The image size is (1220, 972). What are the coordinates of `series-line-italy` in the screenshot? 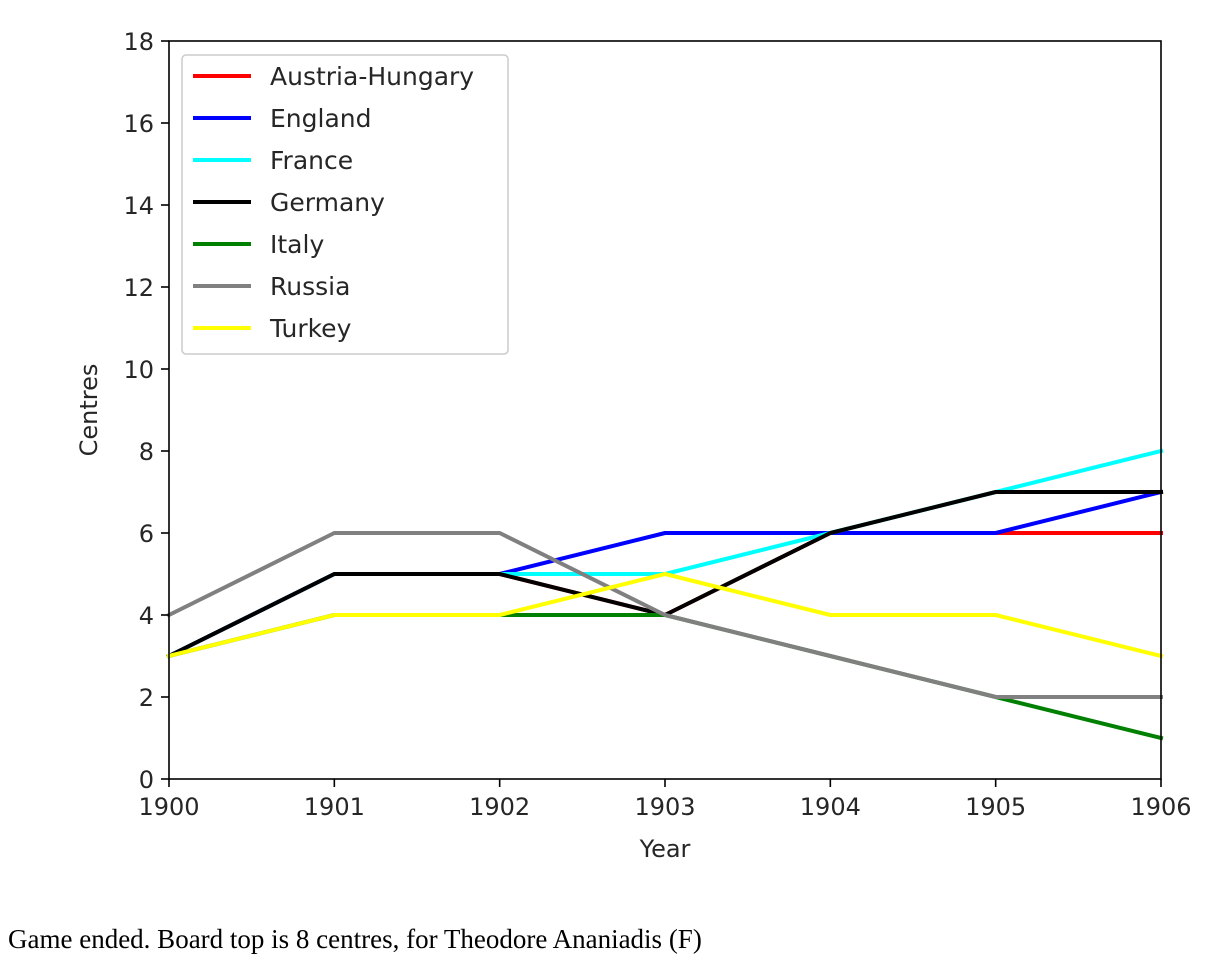 It's located at (665, 677).